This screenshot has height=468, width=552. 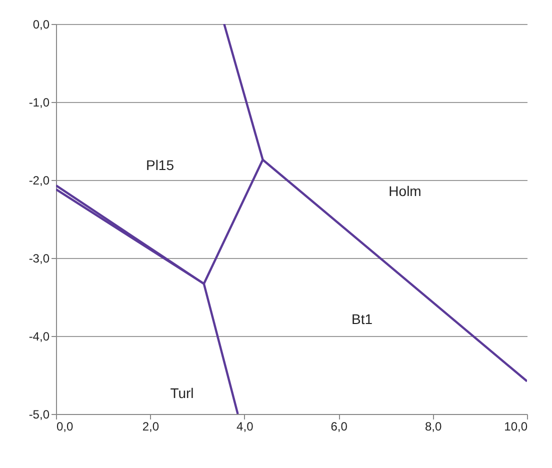 I want to click on x-tick-label: 4,0, so click(x=245, y=427).